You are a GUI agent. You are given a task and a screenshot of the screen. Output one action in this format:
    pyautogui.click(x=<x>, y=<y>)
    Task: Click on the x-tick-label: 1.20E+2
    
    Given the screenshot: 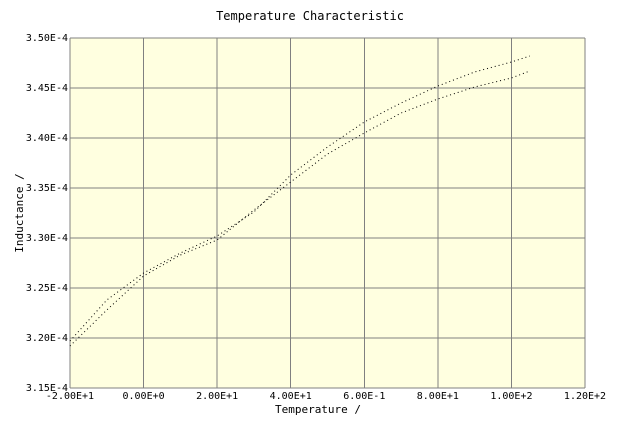 What is the action you would take?
    pyautogui.click(x=585, y=396)
    